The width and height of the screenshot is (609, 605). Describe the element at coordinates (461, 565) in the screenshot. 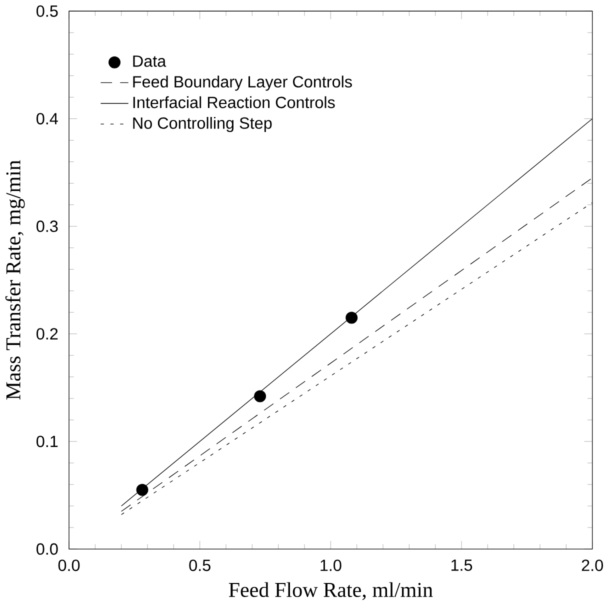

I see `x-tick-label: 1.5` at that location.